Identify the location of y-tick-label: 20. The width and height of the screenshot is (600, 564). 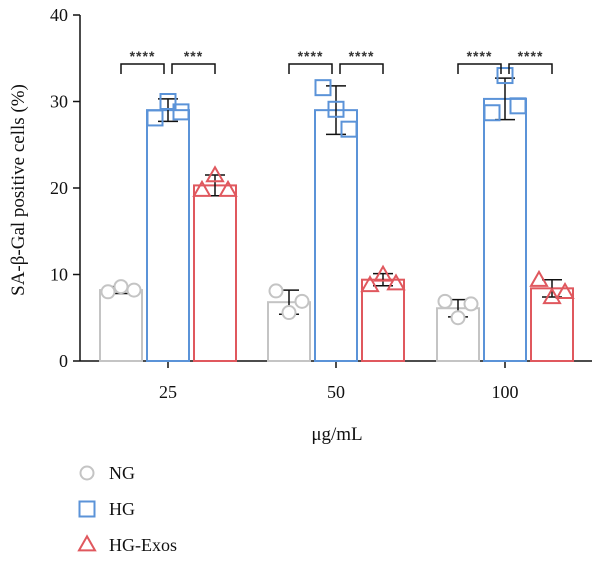
(59, 188).